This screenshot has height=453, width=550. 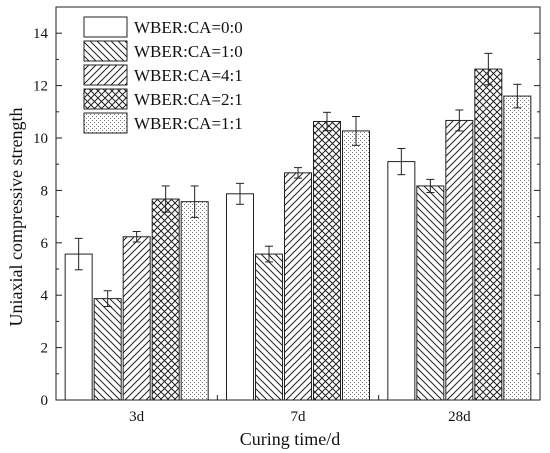 What do you see at coordinates (45, 191) in the screenshot?
I see `y-tick-label: 8` at bounding box center [45, 191].